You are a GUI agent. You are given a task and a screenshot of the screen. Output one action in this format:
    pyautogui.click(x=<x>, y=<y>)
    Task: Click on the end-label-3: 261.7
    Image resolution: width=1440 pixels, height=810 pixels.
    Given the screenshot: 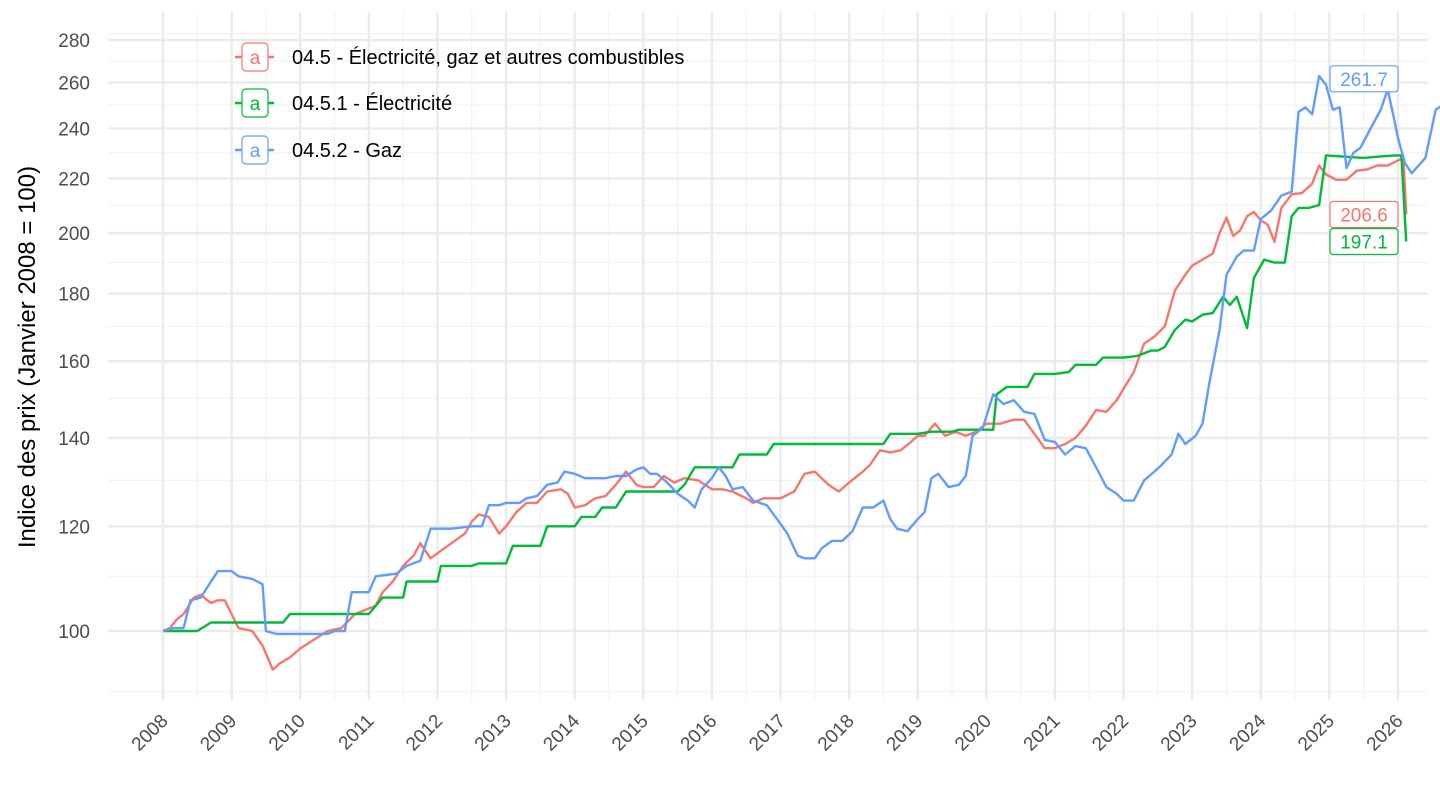 What is the action you would take?
    pyautogui.click(x=1364, y=79)
    